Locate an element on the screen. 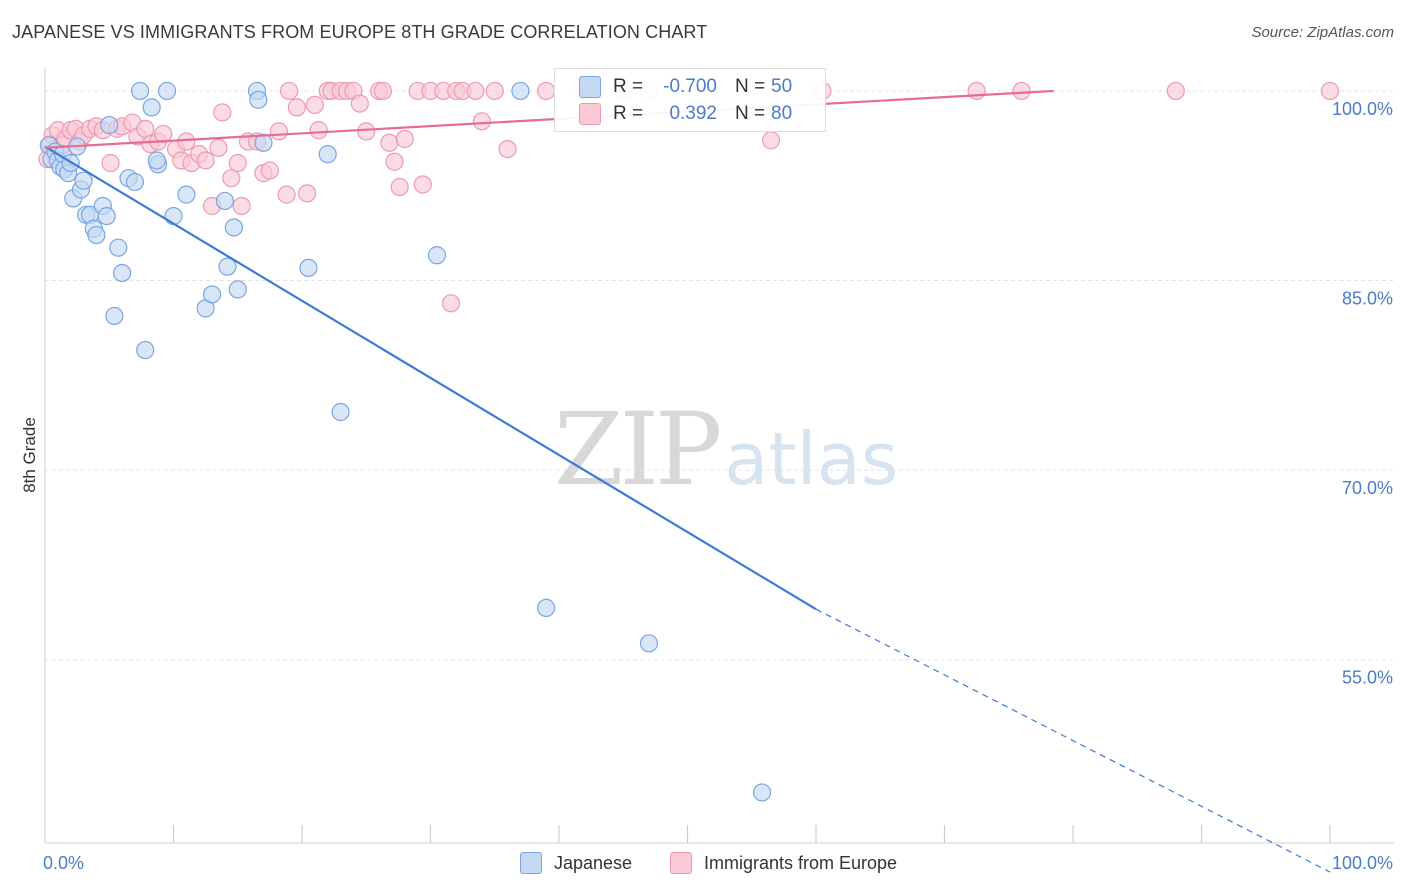 The height and width of the screenshot is (892, 1406). n-value: 80 is located at coordinates (782, 113).